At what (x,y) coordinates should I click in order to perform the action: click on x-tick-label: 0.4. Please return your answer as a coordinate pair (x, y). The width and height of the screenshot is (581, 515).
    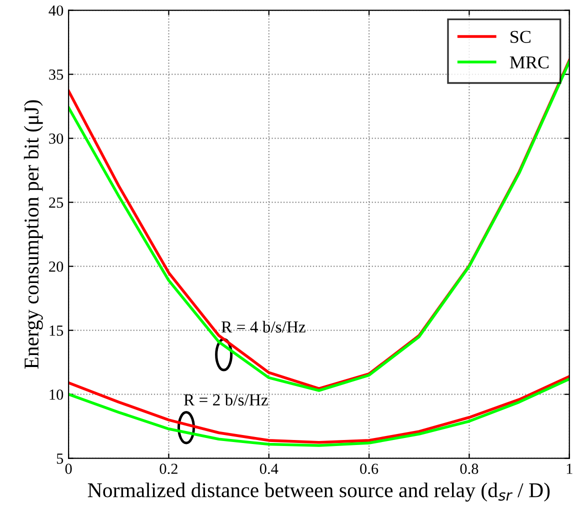
    Looking at the image, I should click on (269, 469).